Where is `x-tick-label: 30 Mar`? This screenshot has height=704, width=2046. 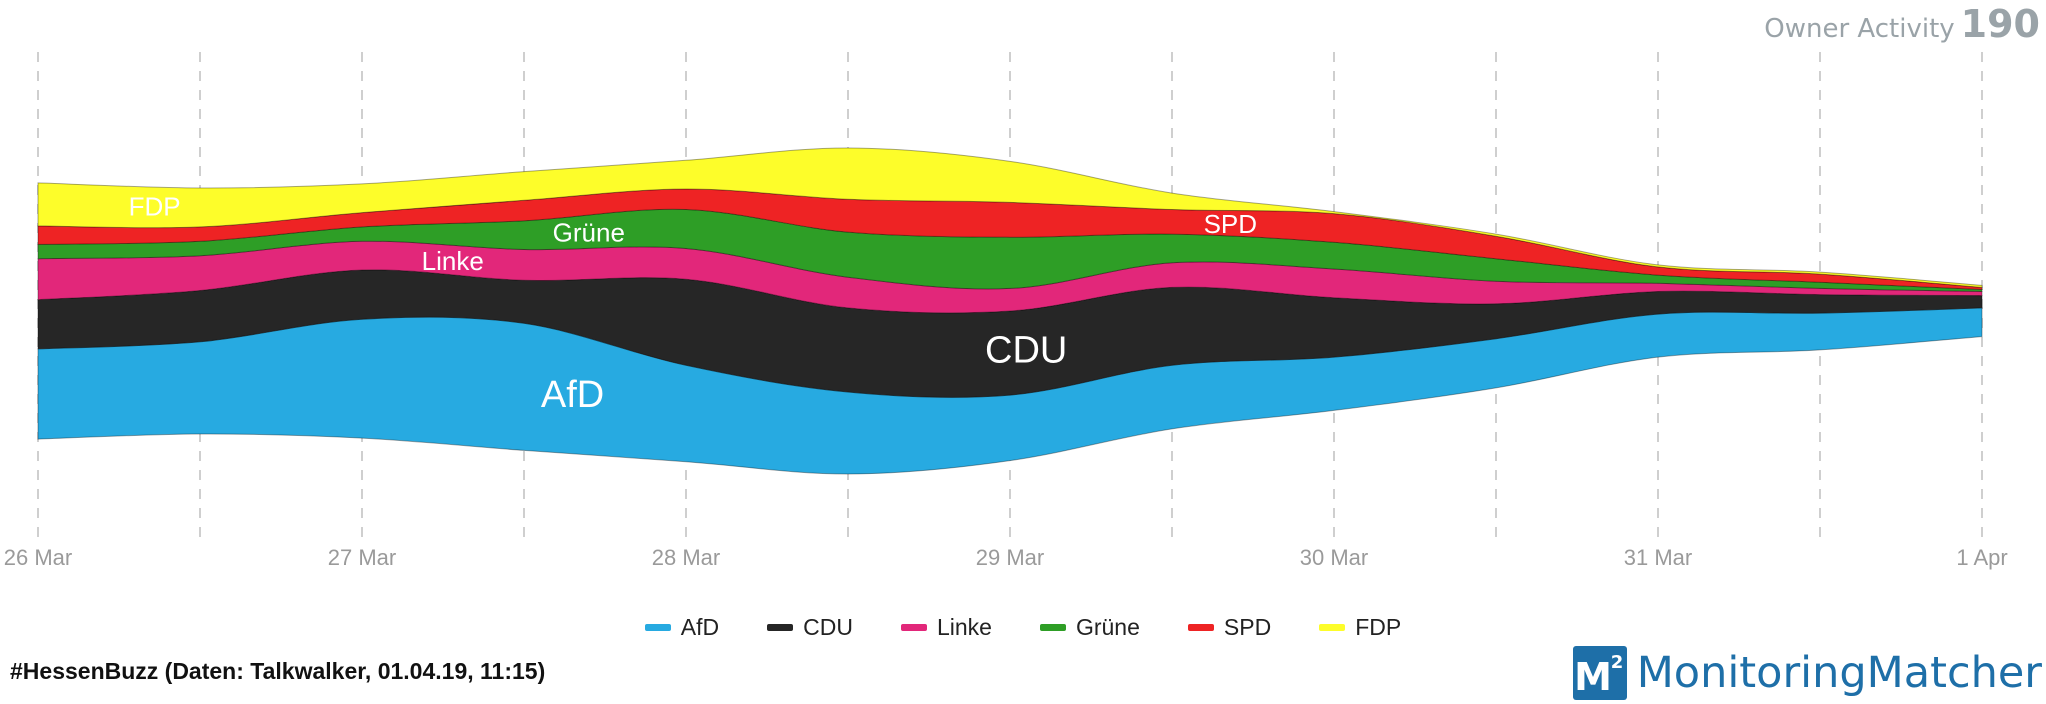
x-tick-label: 30 Mar is located at coordinates (1334, 557).